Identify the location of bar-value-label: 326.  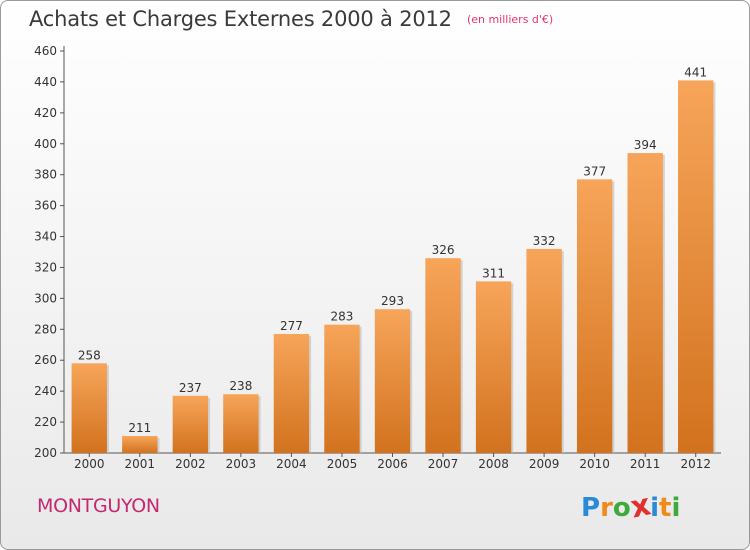
(443, 250).